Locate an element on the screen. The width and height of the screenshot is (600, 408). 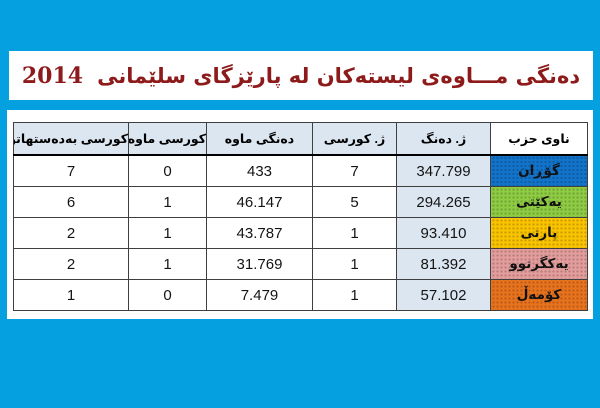
table-row: گۆڕان 347.799 7 433 0 7 is located at coordinates (300, 170).